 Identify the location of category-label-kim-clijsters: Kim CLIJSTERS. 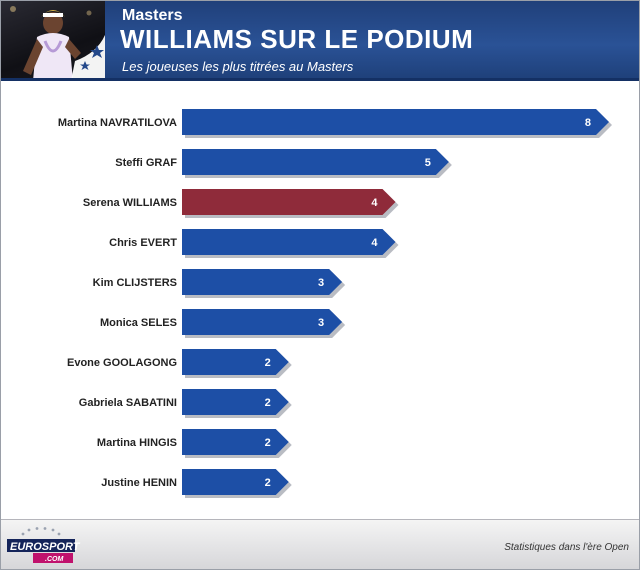
(135, 283).